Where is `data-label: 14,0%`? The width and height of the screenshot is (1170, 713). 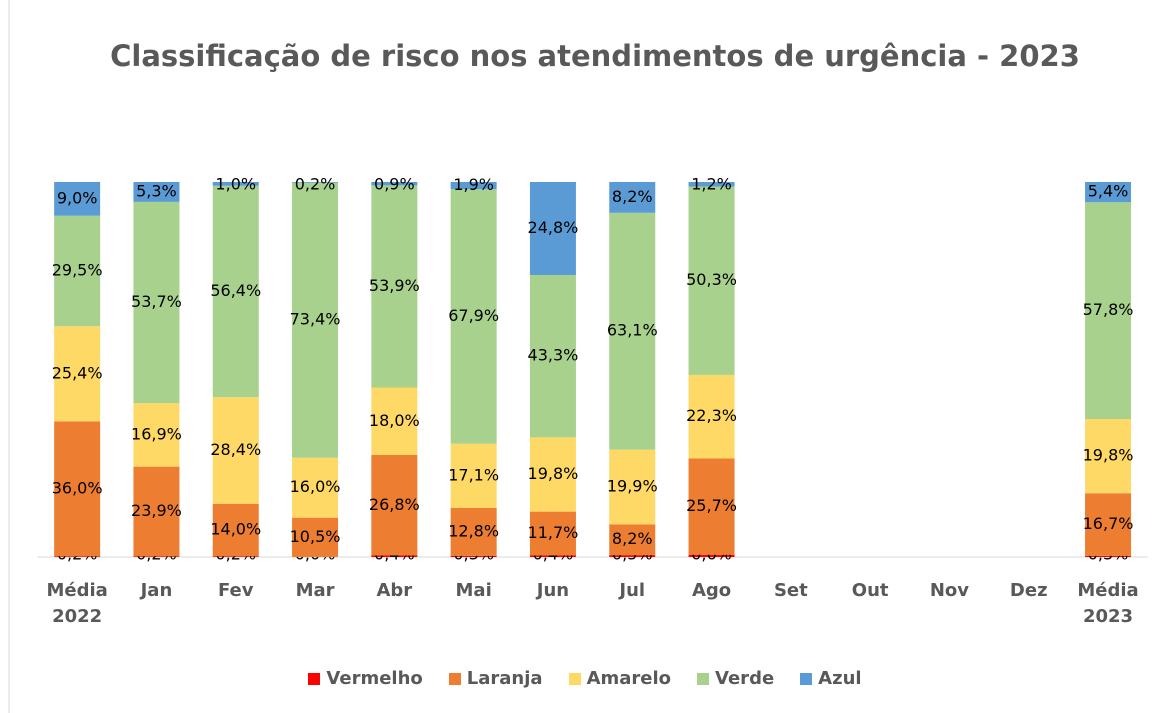 data-label: 14,0% is located at coordinates (235, 529).